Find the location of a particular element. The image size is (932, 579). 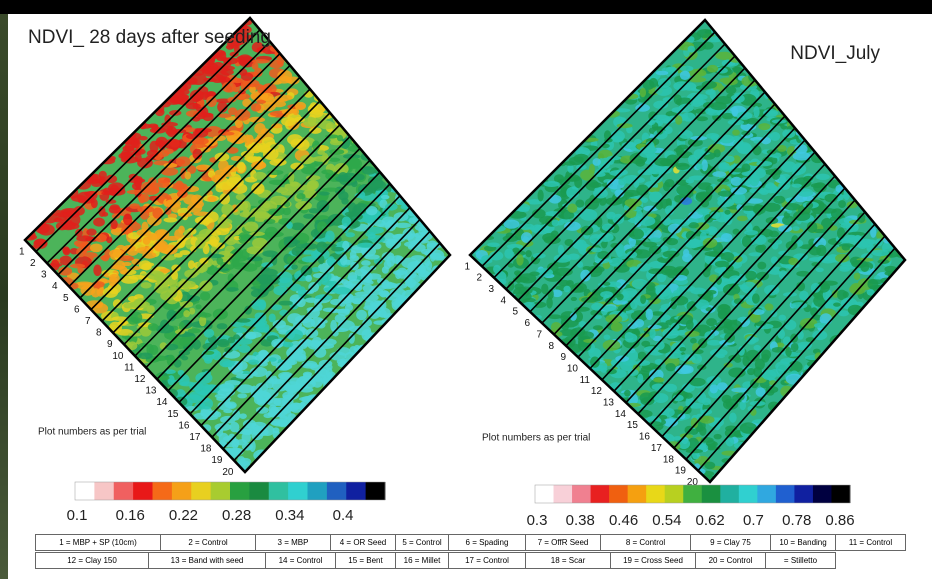

colorbar-label: 0.16 is located at coordinates (130, 515).